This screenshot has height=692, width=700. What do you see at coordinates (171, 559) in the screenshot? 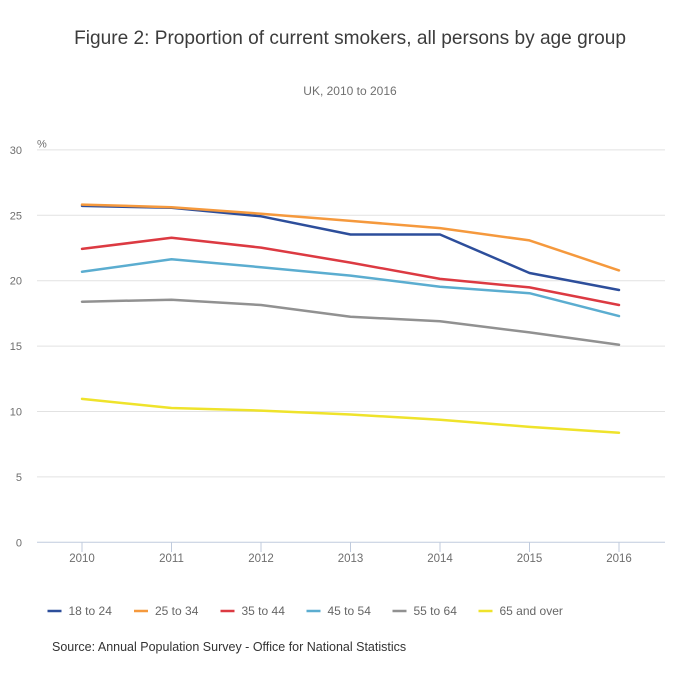
I see `svg-text: 2011` at bounding box center [171, 559].